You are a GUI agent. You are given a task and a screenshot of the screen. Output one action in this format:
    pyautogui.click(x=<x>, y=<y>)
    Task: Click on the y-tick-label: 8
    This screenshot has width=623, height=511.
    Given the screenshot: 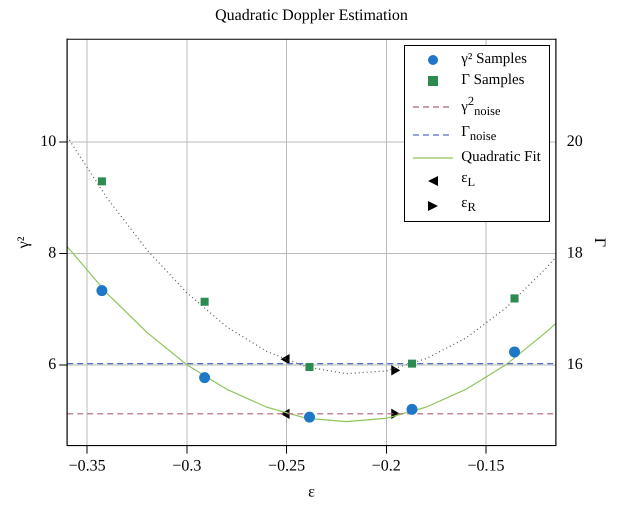 What is the action you would take?
    pyautogui.click(x=52, y=253)
    